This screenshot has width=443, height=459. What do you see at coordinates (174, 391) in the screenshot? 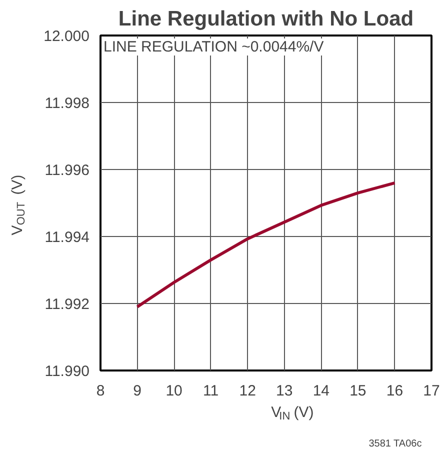
I see `x-tick-label: 10` at bounding box center [174, 391].